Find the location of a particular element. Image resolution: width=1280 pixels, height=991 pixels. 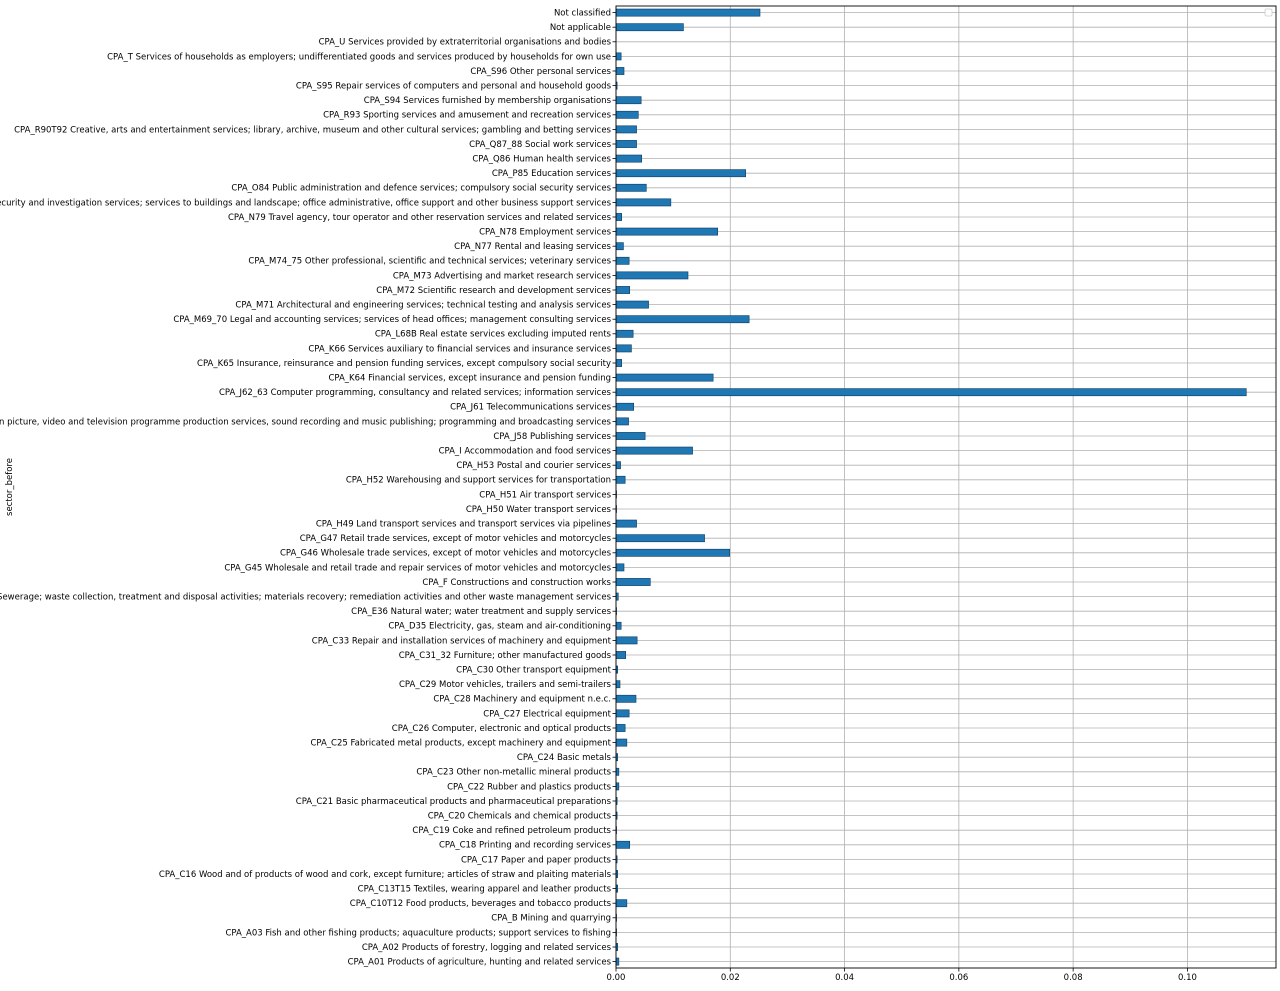

y-tick-label: CPA_C30 Other transport equipment is located at coordinates (534, 671).